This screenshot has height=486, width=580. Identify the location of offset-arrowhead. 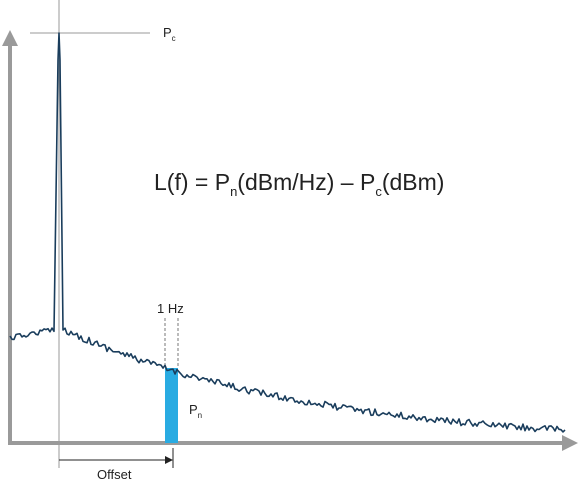
(169, 460).